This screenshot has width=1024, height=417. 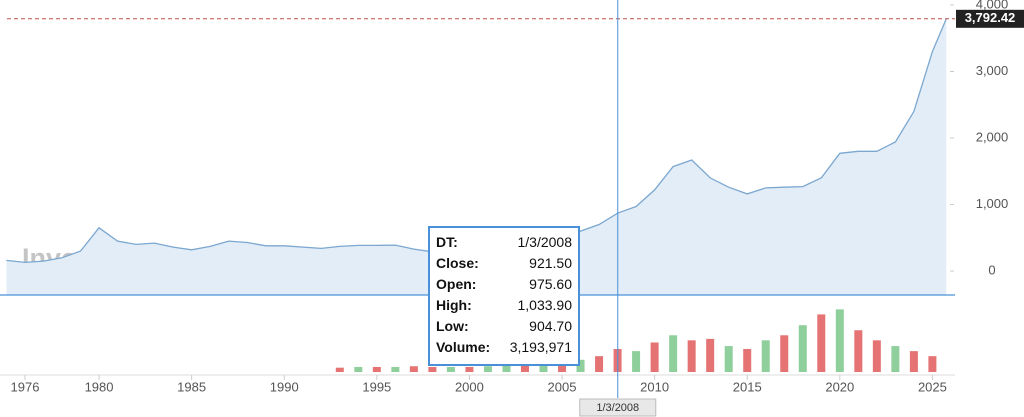 I want to click on x-tick-label: 1976, so click(x=25, y=386).